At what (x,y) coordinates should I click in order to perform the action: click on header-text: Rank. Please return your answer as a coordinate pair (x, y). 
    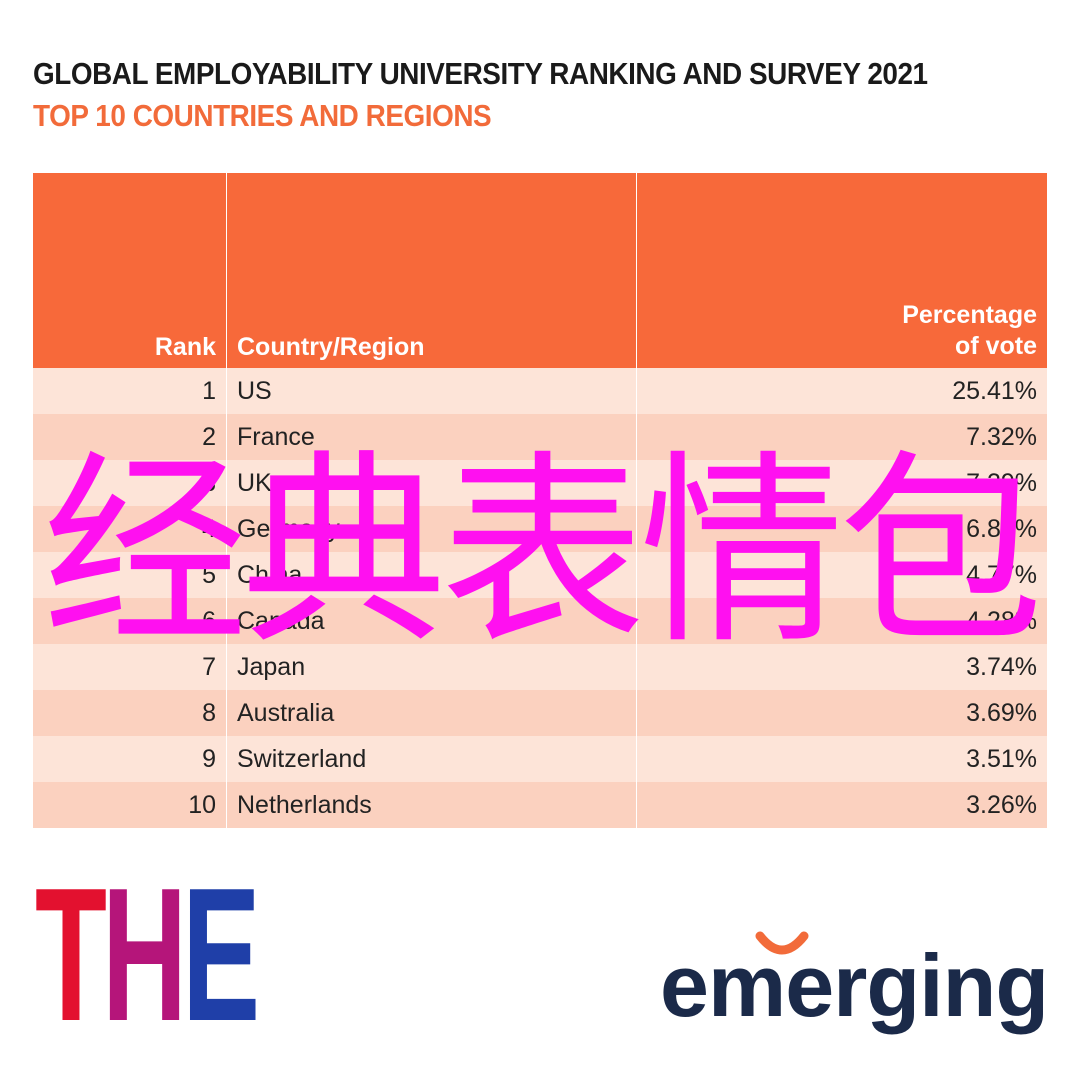
    Looking at the image, I should click on (185, 347).